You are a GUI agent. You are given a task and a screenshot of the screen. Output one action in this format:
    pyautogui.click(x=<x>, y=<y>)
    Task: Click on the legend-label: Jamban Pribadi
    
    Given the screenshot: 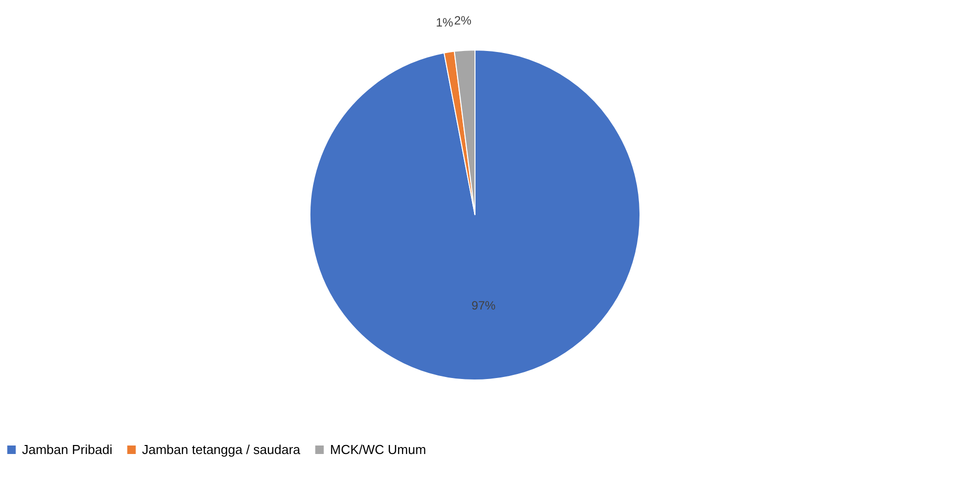 What is the action you would take?
    pyautogui.click(x=67, y=449)
    